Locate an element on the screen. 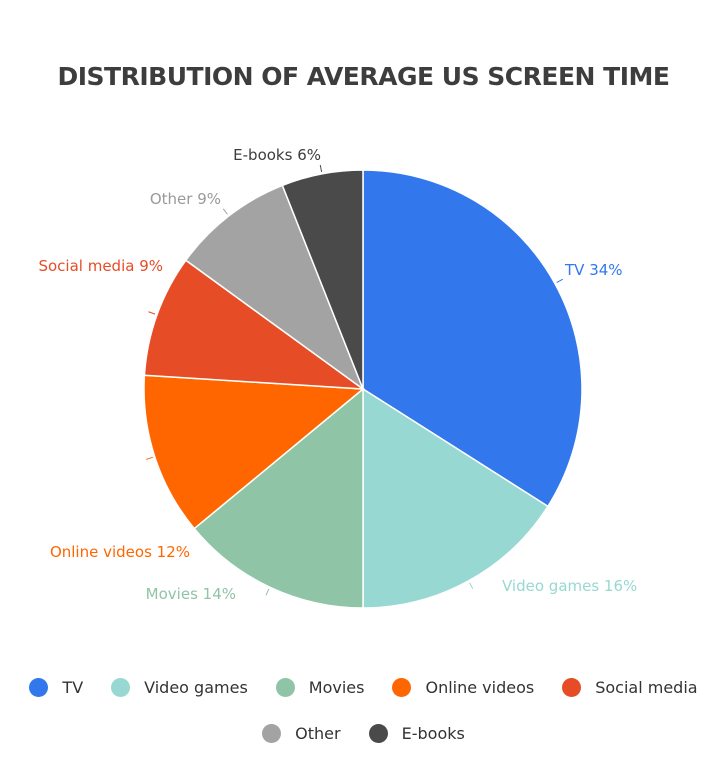 This screenshot has height=782, width=727. pie-slice-e-books is located at coordinates (322, 279).